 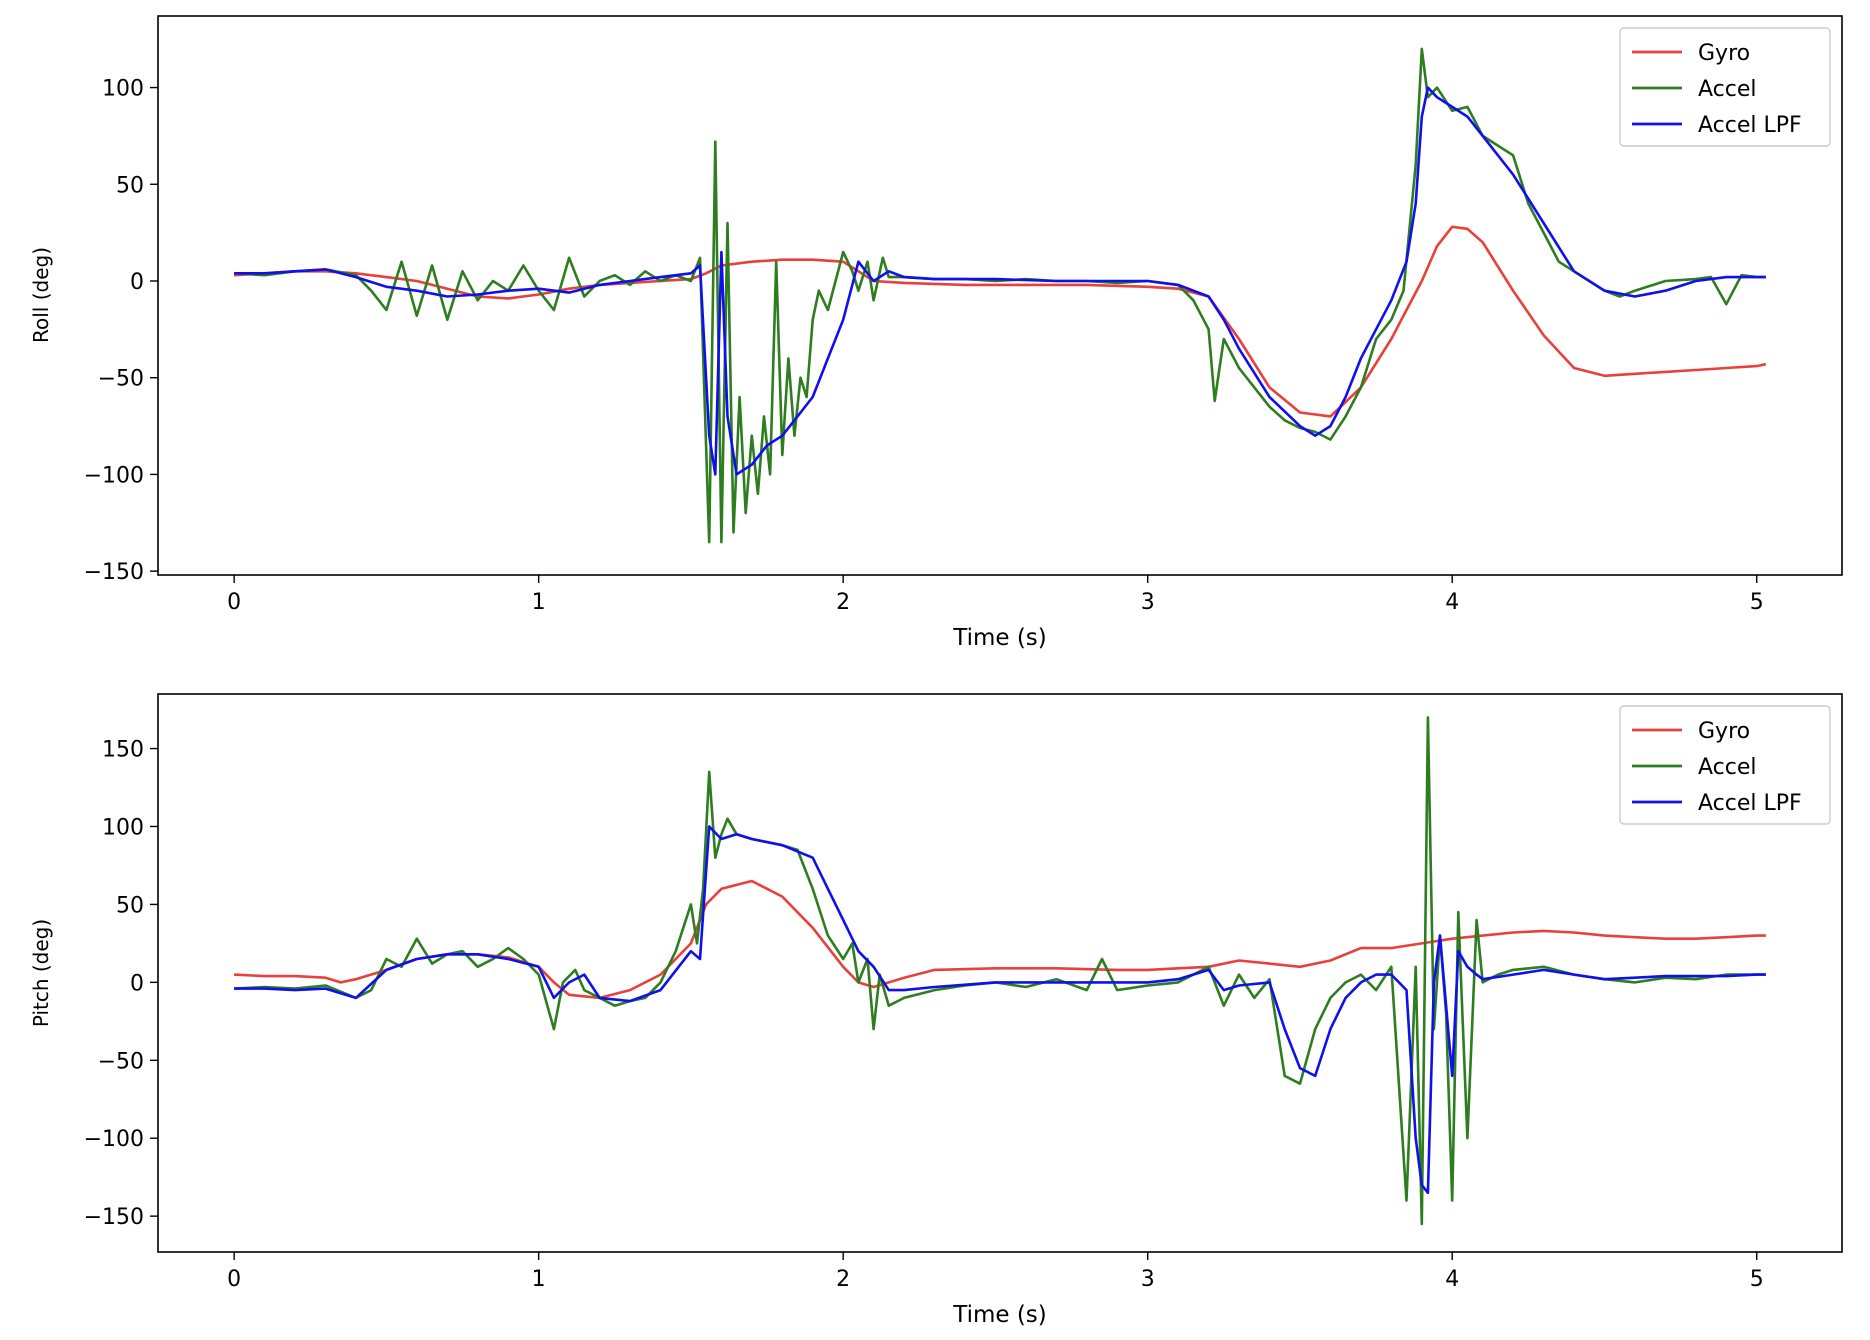 What do you see at coordinates (1750, 803) in the screenshot?
I see `pitch-legend-label: Accel LPF` at bounding box center [1750, 803].